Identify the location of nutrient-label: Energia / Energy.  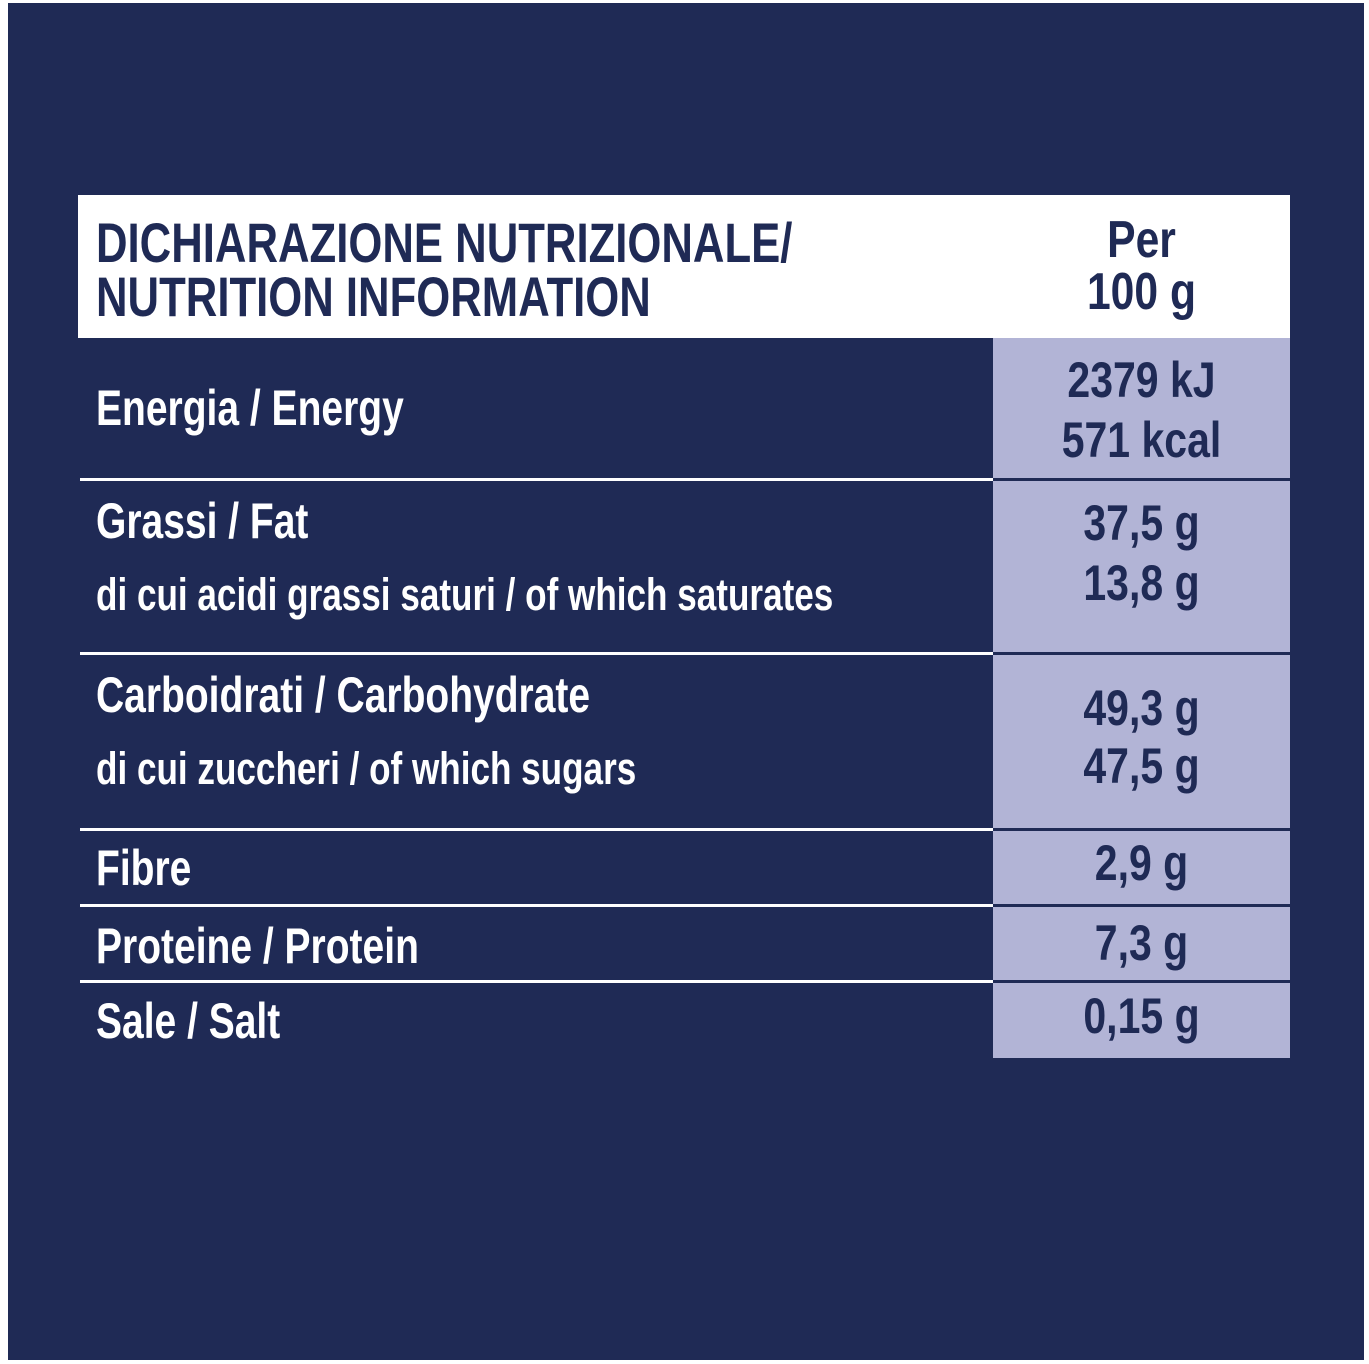
(250, 407).